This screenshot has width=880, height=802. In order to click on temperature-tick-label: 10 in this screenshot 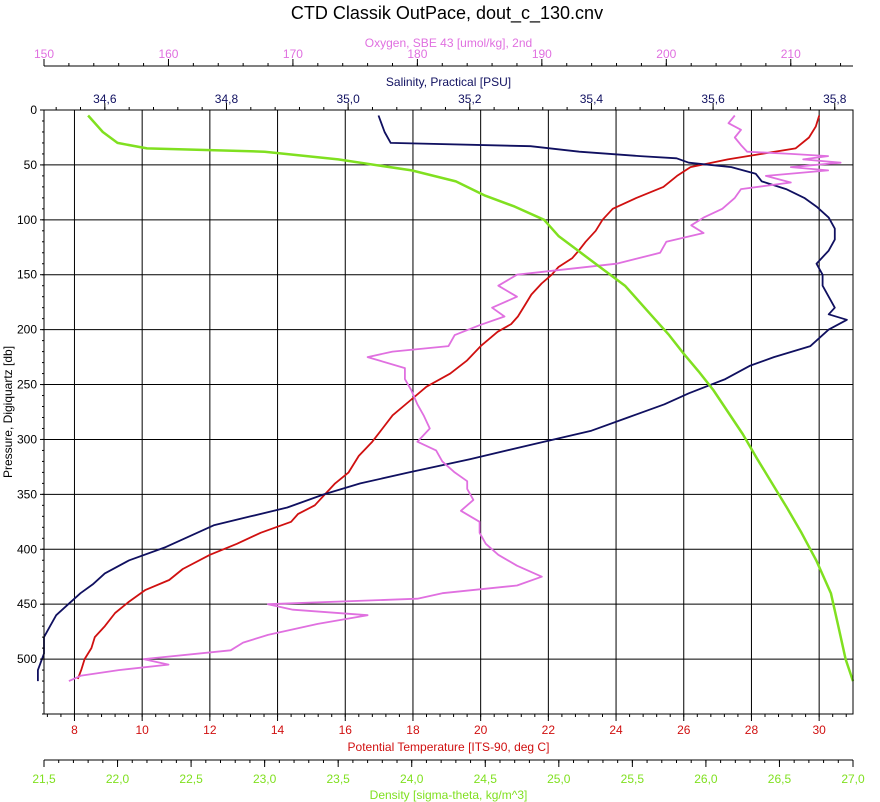, I will do `click(142, 730)`.